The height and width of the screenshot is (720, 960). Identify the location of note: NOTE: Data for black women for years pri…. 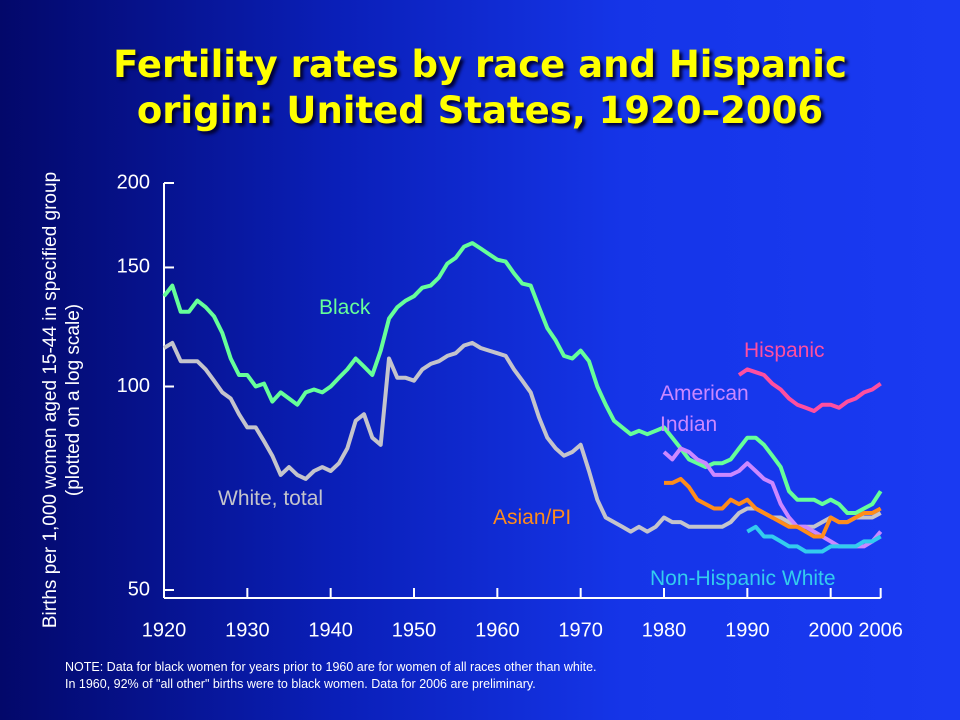
(331, 676).